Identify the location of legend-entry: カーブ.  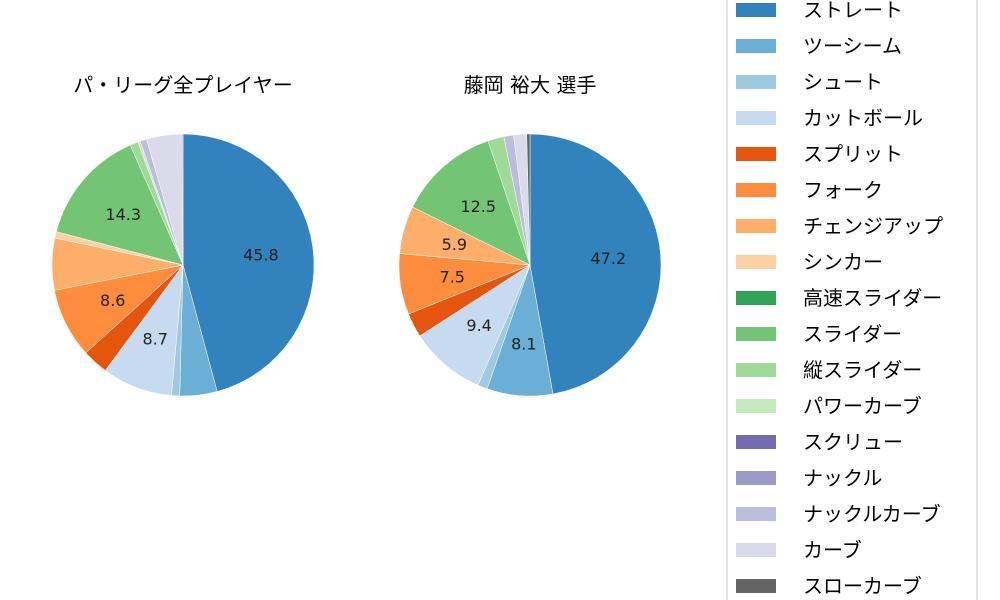
(832, 550).